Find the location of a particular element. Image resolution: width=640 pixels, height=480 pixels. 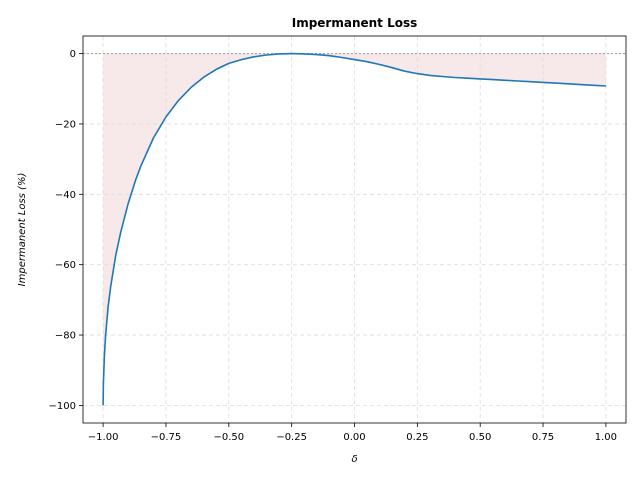

chart-title: Impermanent Loss is located at coordinates (355, 23).